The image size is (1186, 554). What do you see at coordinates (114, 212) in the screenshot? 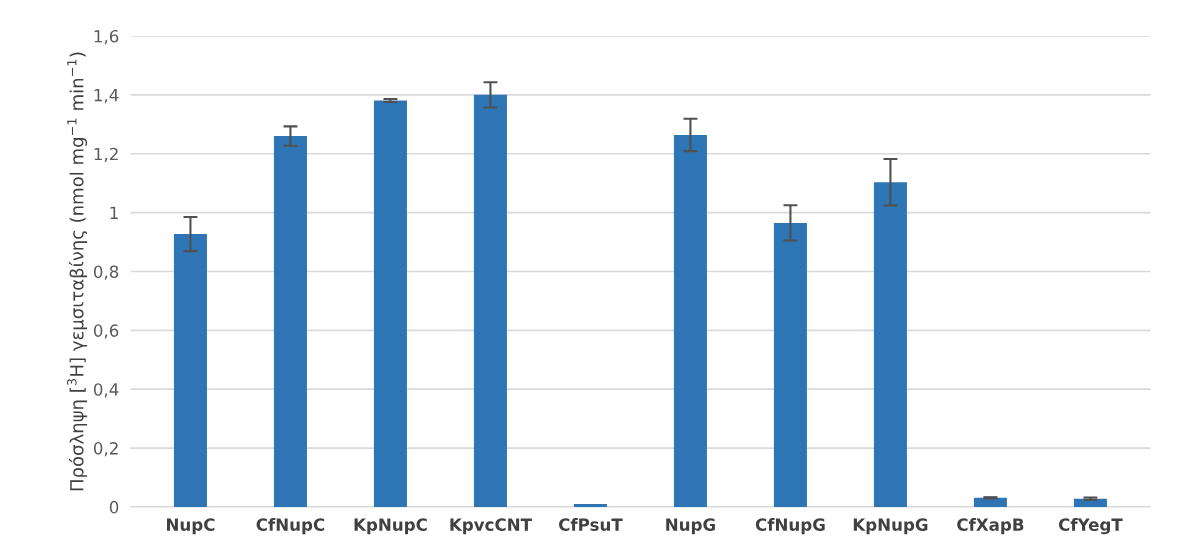
I see `y-tick-label: 1` at bounding box center [114, 212].